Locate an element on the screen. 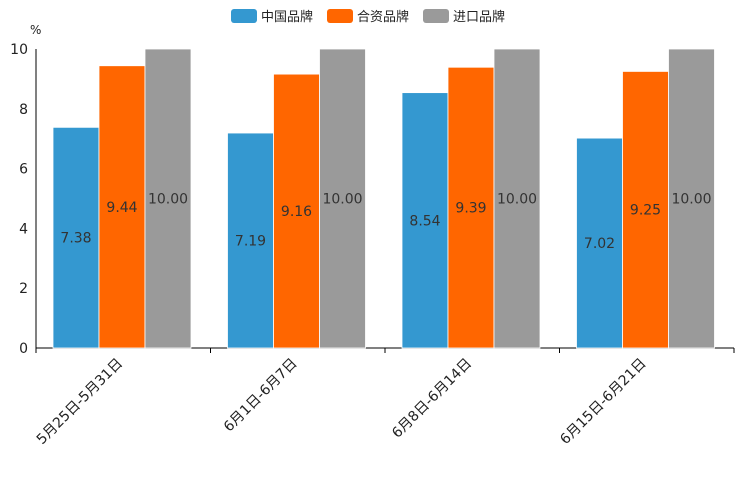 The width and height of the screenshot is (744, 496). bar-value-label: 9.39 is located at coordinates (470, 209).